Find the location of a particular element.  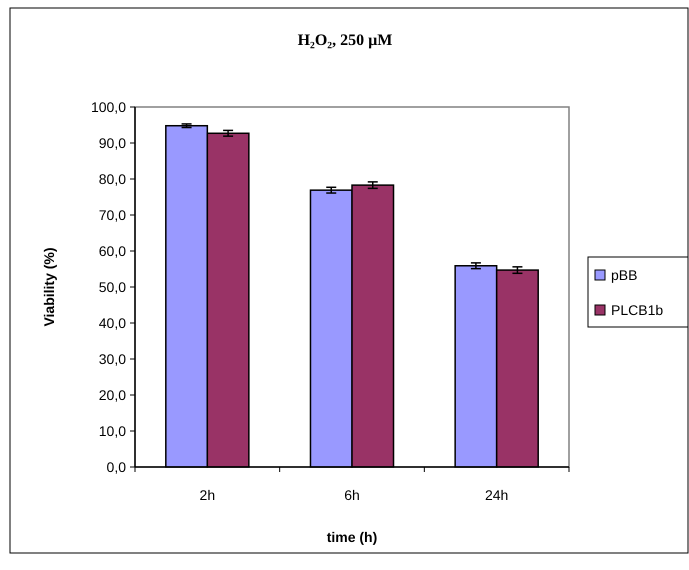

y-tick-label: 100,0 is located at coordinates (108, 106).